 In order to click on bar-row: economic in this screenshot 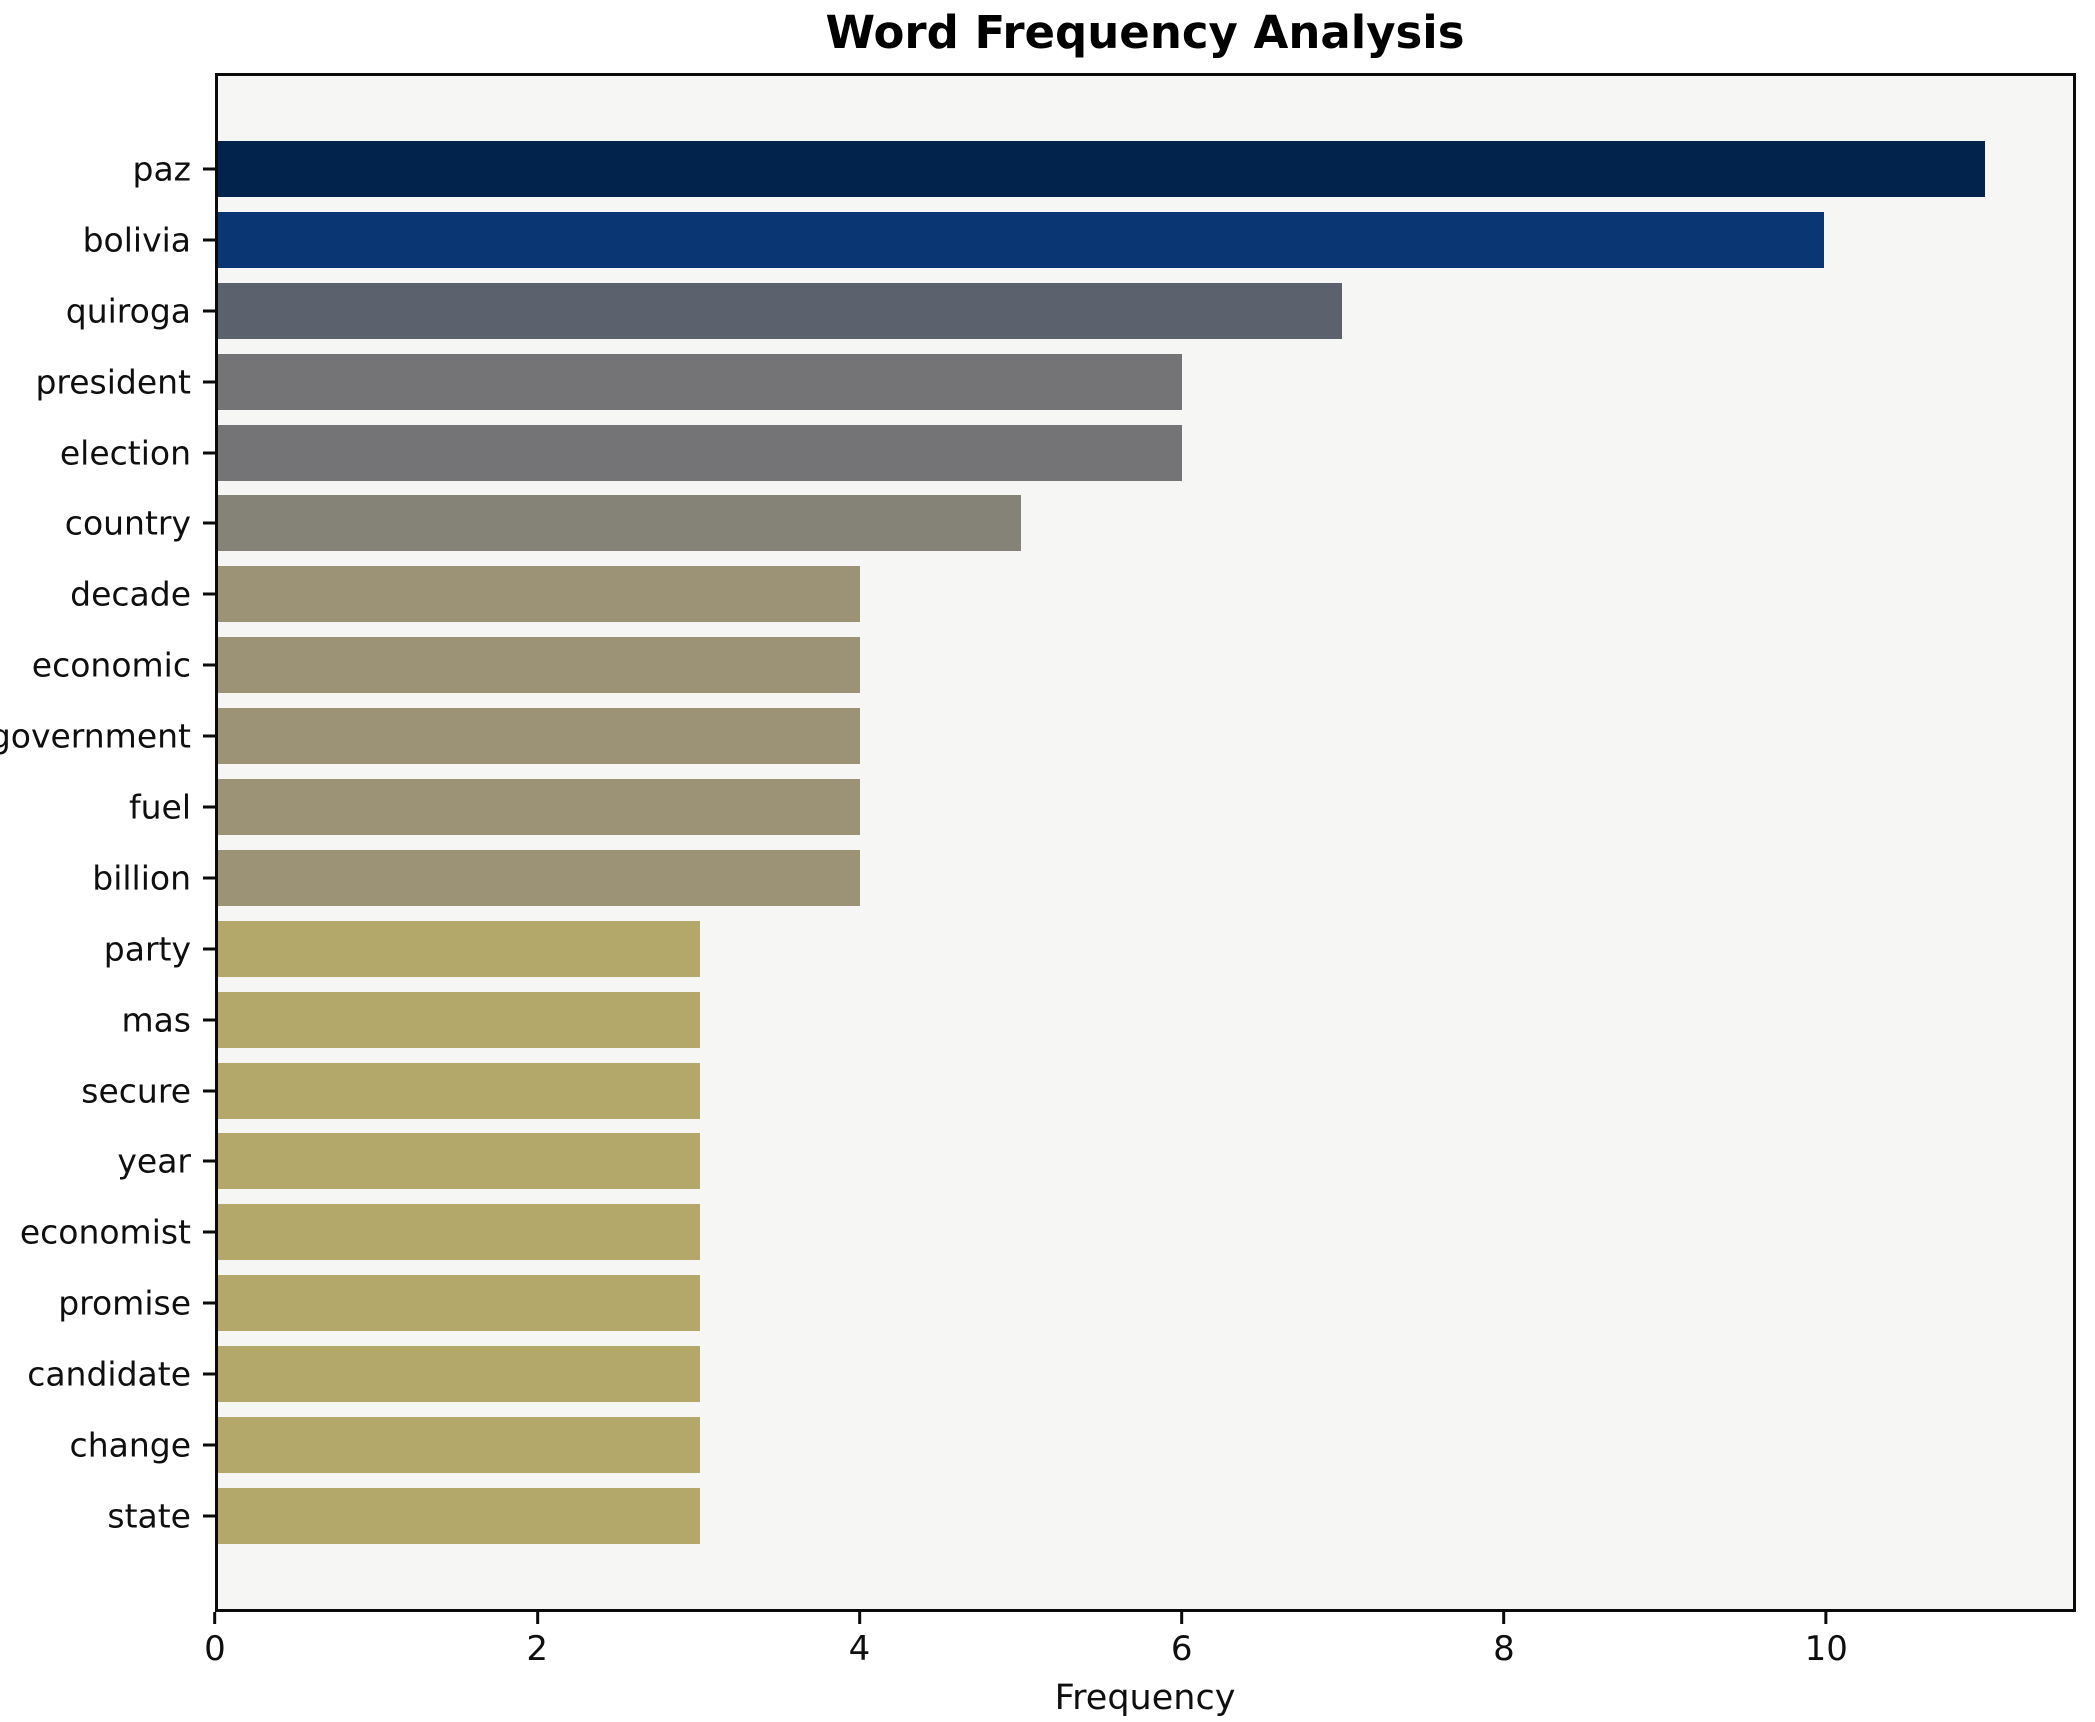, I will do `click(1052, 665)`.